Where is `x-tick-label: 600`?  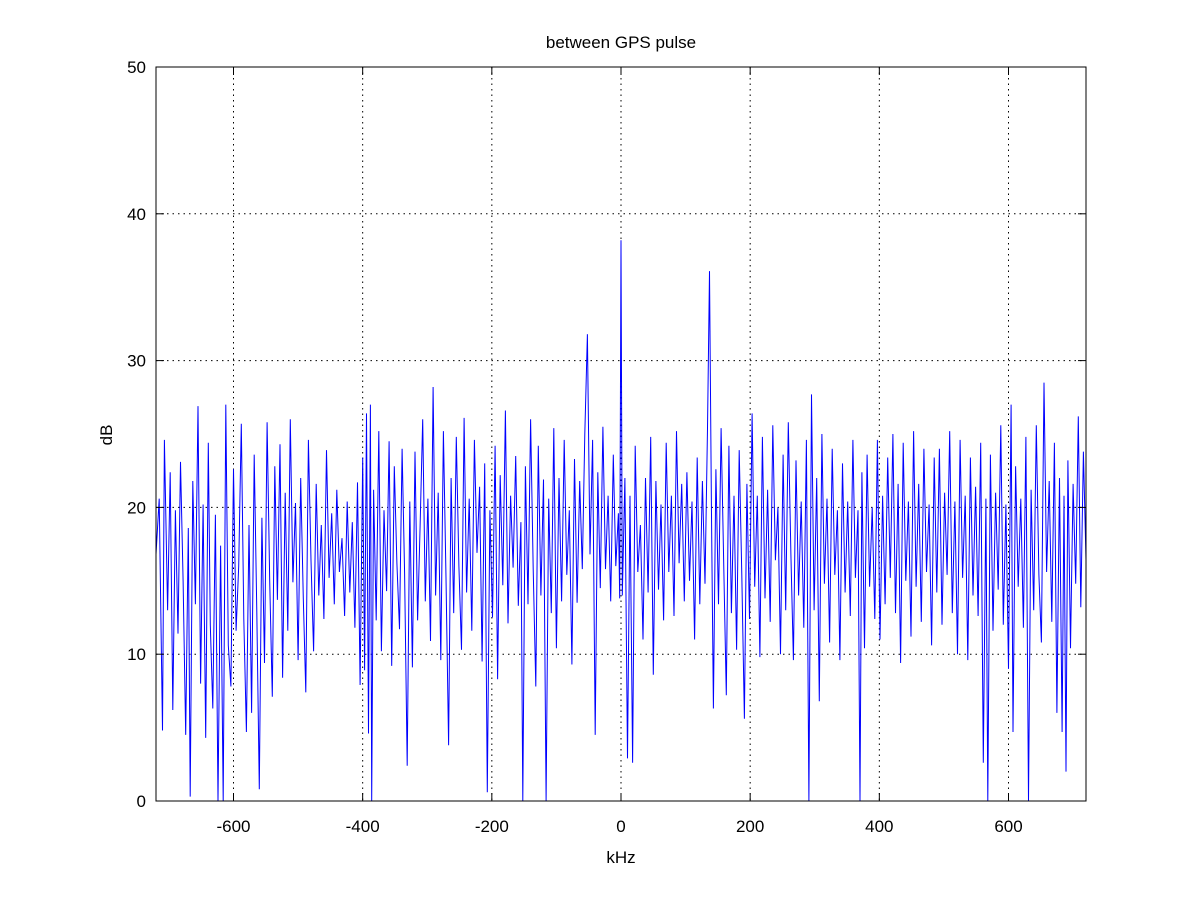
x-tick-label: 600 is located at coordinates (1008, 826).